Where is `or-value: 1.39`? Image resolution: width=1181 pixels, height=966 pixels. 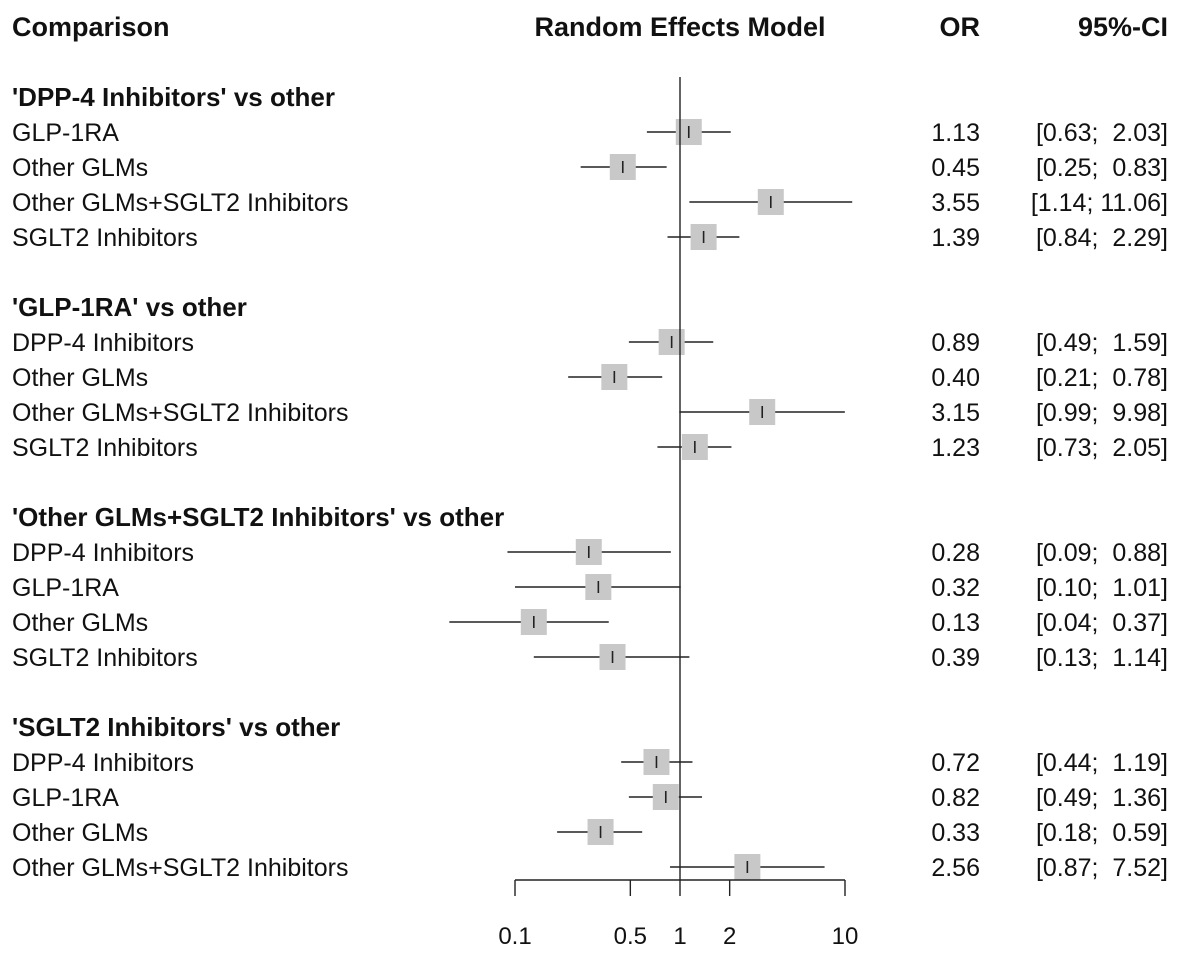
or-value: 1.39 is located at coordinates (955, 238).